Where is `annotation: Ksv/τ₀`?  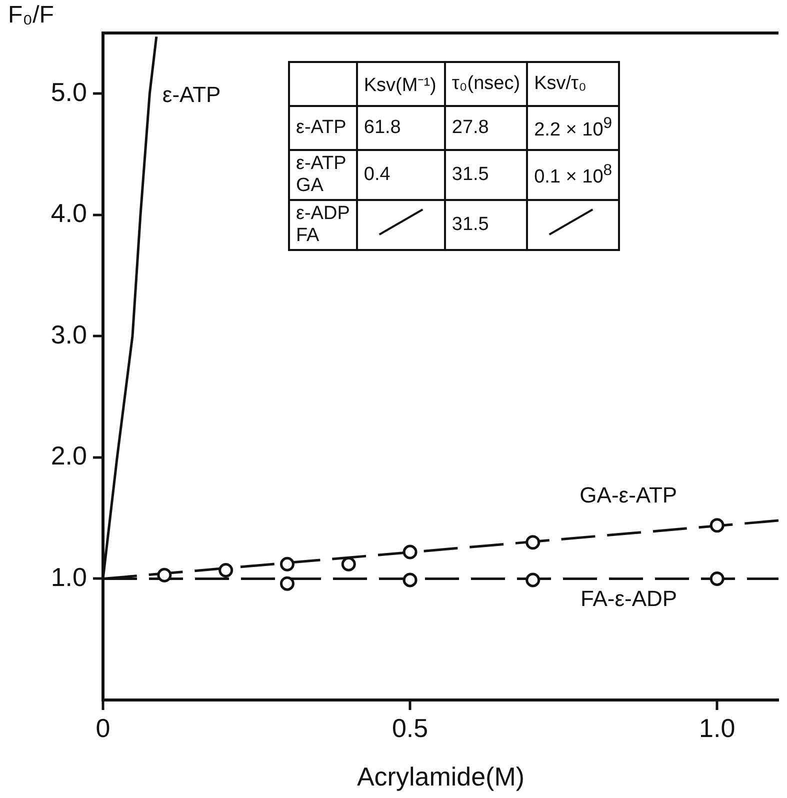 annotation: Ksv/τ₀ is located at coordinates (573, 84).